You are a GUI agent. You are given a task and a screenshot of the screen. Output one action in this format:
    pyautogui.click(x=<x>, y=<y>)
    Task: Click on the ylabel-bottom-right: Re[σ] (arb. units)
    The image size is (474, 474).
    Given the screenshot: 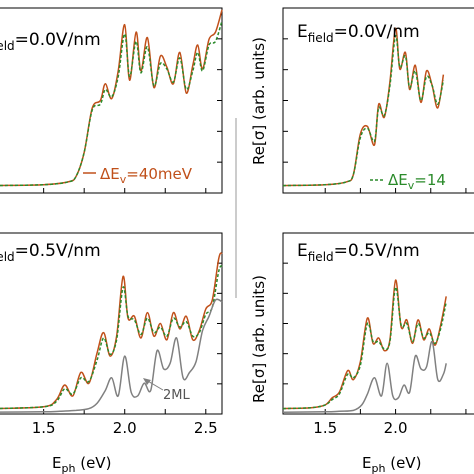 What is the action you would take?
    pyautogui.click(x=259, y=339)
    